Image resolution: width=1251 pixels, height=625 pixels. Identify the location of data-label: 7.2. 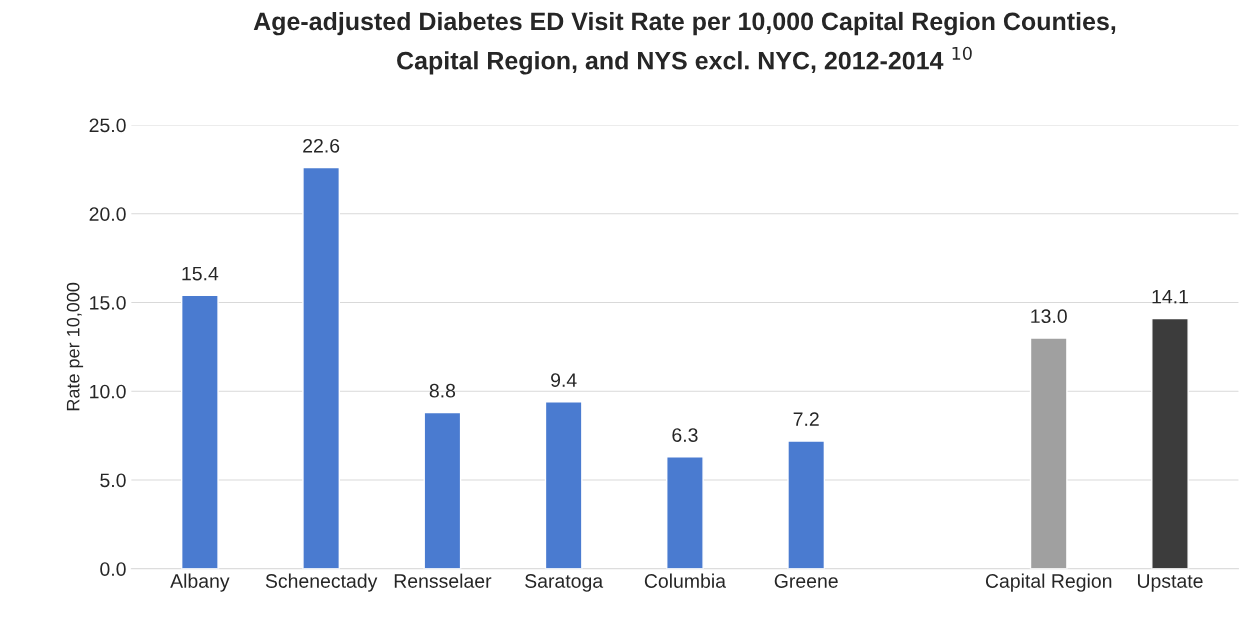
(806, 419).